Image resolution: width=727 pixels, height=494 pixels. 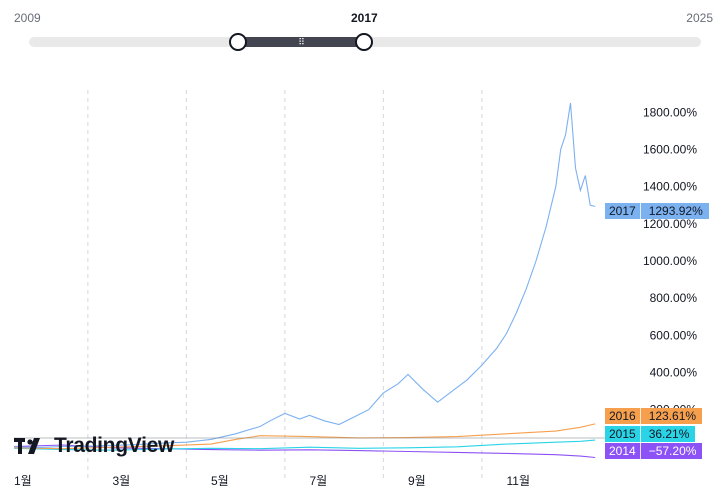 I want to click on y-tick-label: 1200.00%, so click(x=670, y=224).